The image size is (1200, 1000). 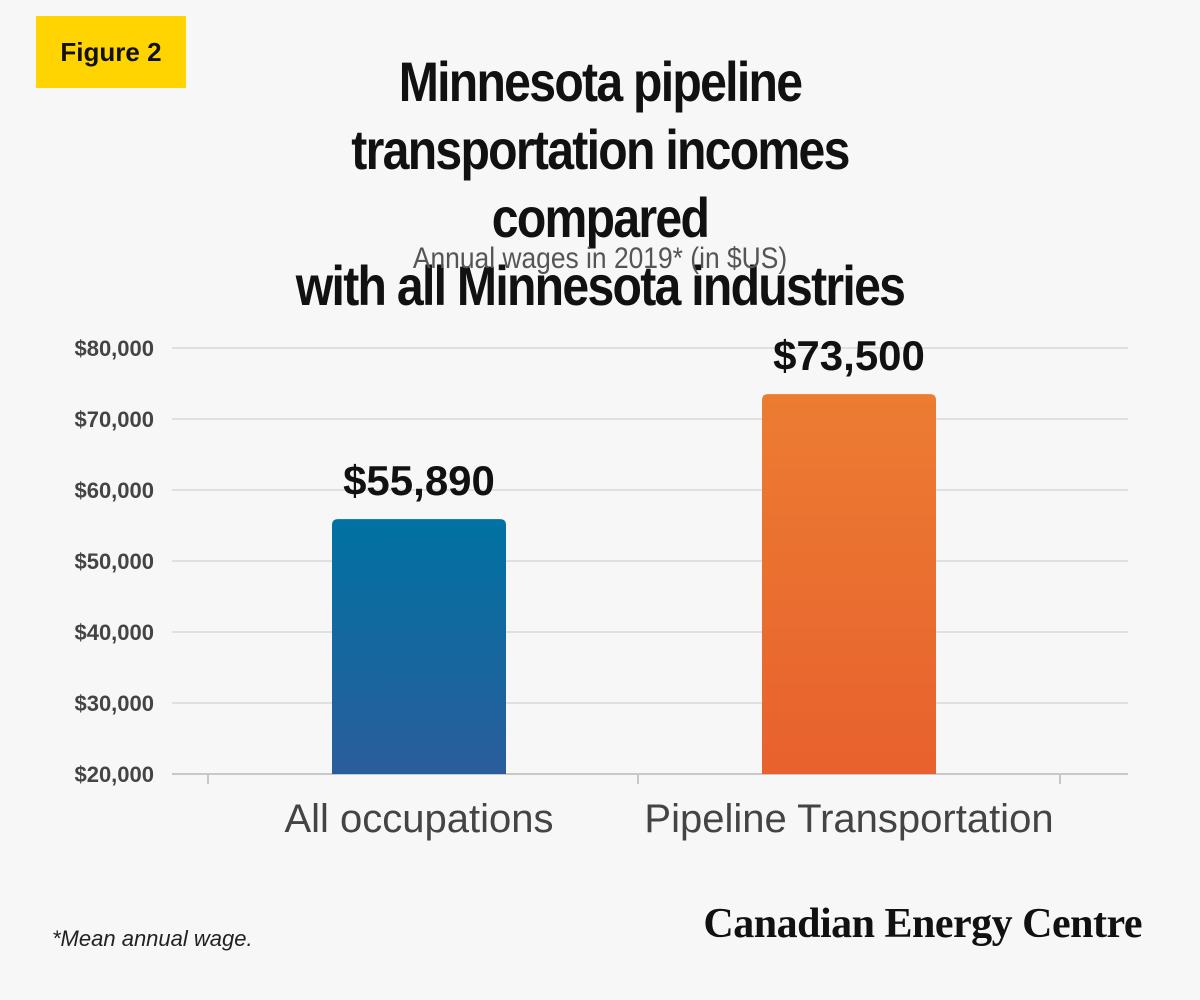 I want to click on y-tick-label: $70,000, so click(x=114, y=419).